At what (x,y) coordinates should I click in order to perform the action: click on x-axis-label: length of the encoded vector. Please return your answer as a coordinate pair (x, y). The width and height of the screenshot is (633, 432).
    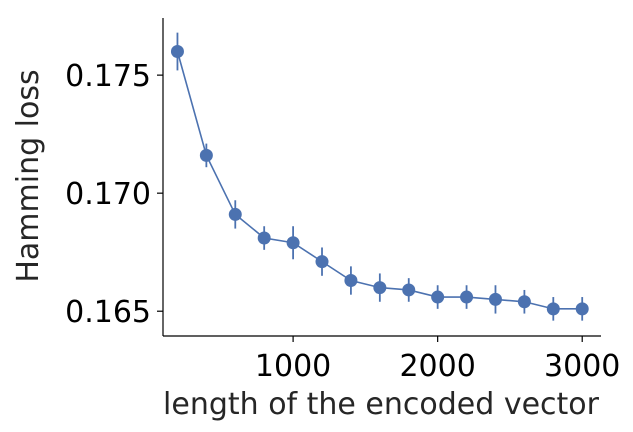
    Looking at the image, I should click on (381, 404).